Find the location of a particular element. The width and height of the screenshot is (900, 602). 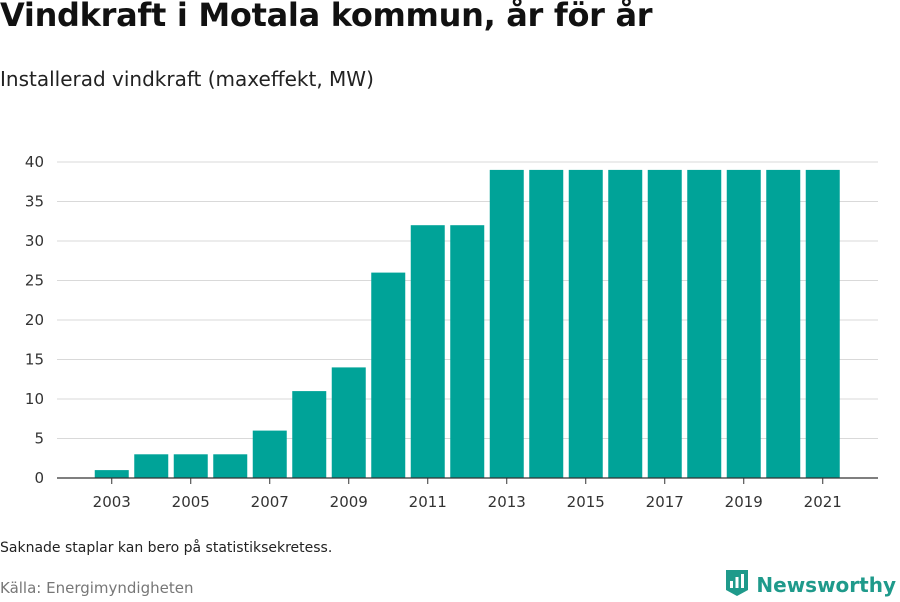

bar-2005 is located at coordinates (190, 466).